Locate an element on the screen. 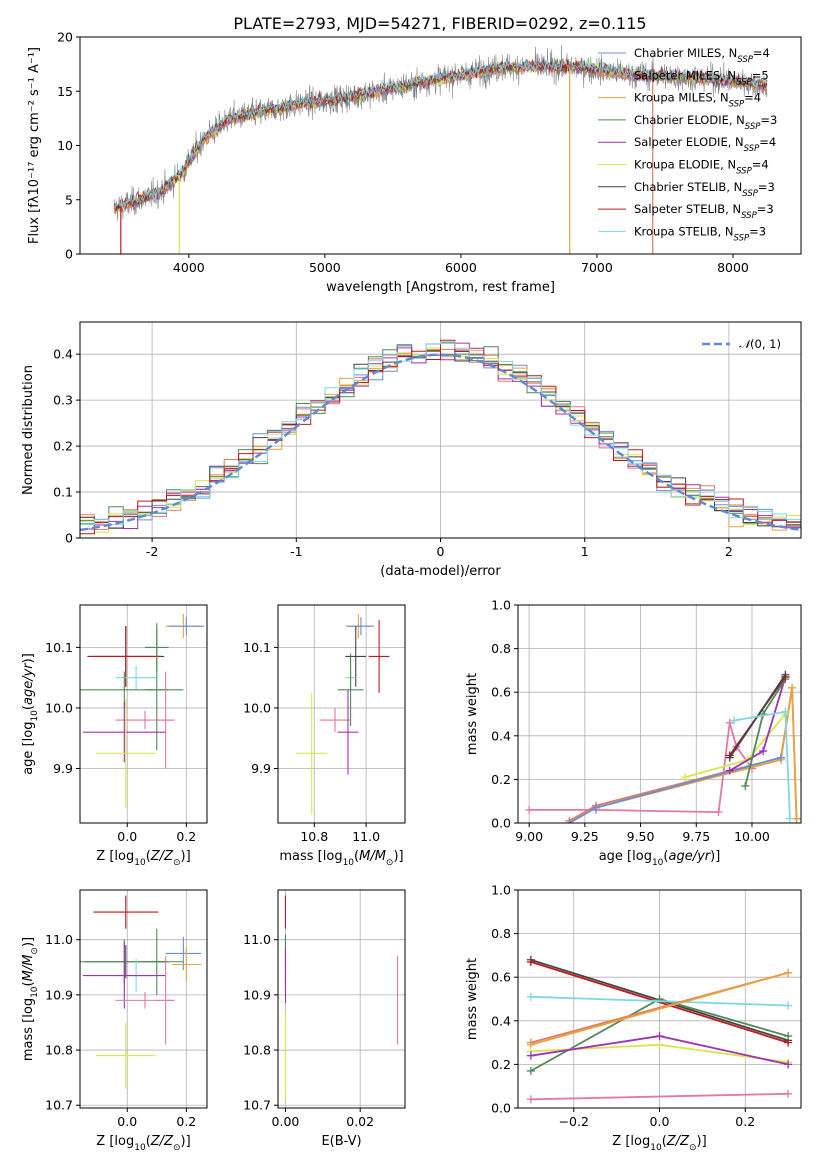 Image resolution: width=819 pixels, height=1170 pixels. x-tick-label: -1 is located at coordinates (296, 551).